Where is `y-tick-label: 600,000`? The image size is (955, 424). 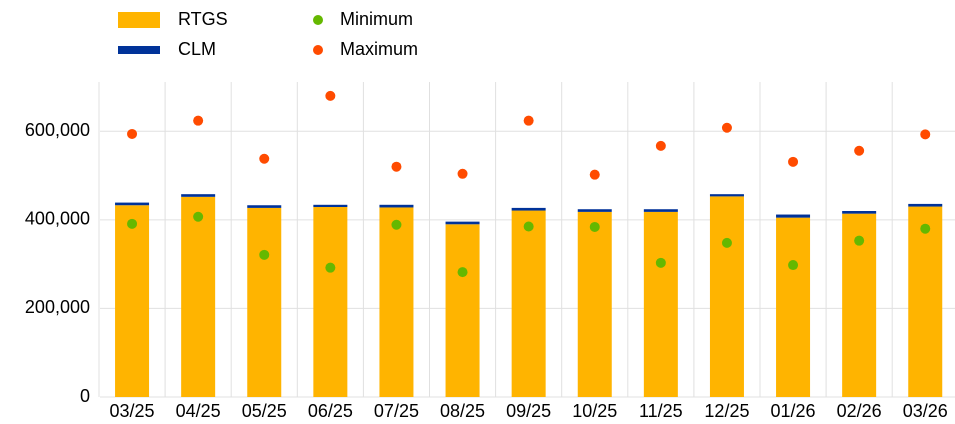
y-tick-label: 600,000 is located at coordinates (57, 130).